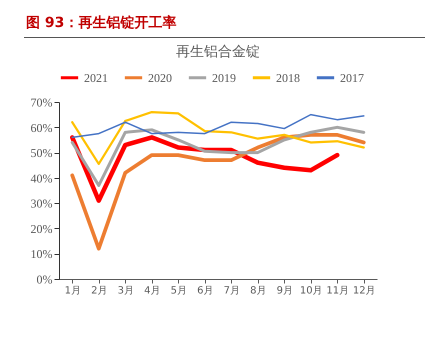 This screenshot has width=425, height=337. Describe the element at coordinates (72, 291) in the screenshot. I see `x-tick-label: 1月` at that location.